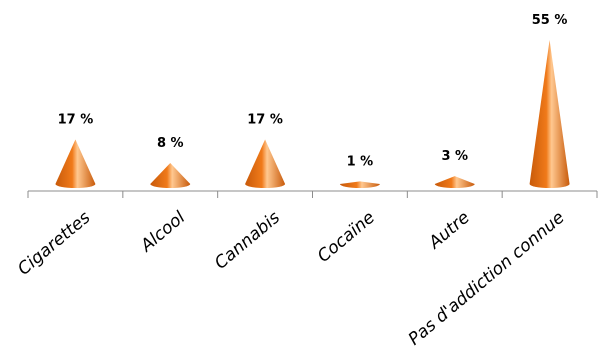 This screenshot has width=601, height=354. I want to click on category-label: Cocaïne, so click(346, 237).